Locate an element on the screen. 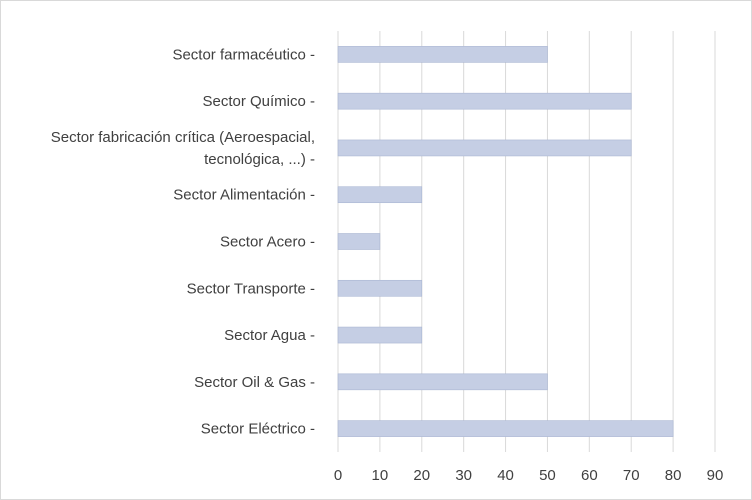 This screenshot has width=752, height=500. category-label: Sector Acero - is located at coordinates (267, 242).